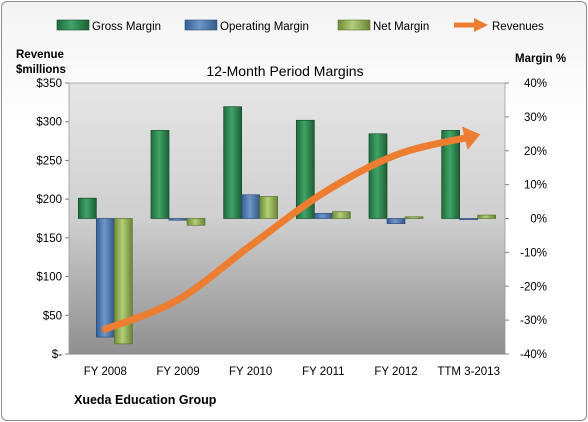 The height and width of the screenshot is (422, 588). I want to click on legend-item-net-margin: Net Margin, so click(383, 26).